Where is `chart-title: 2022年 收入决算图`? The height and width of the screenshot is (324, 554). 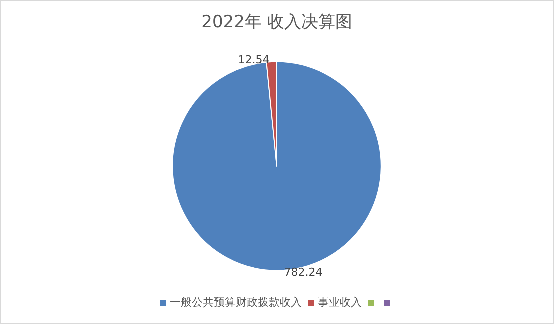 chart-title: 2022年 收入决算图 is located at coordinates (277, 22).